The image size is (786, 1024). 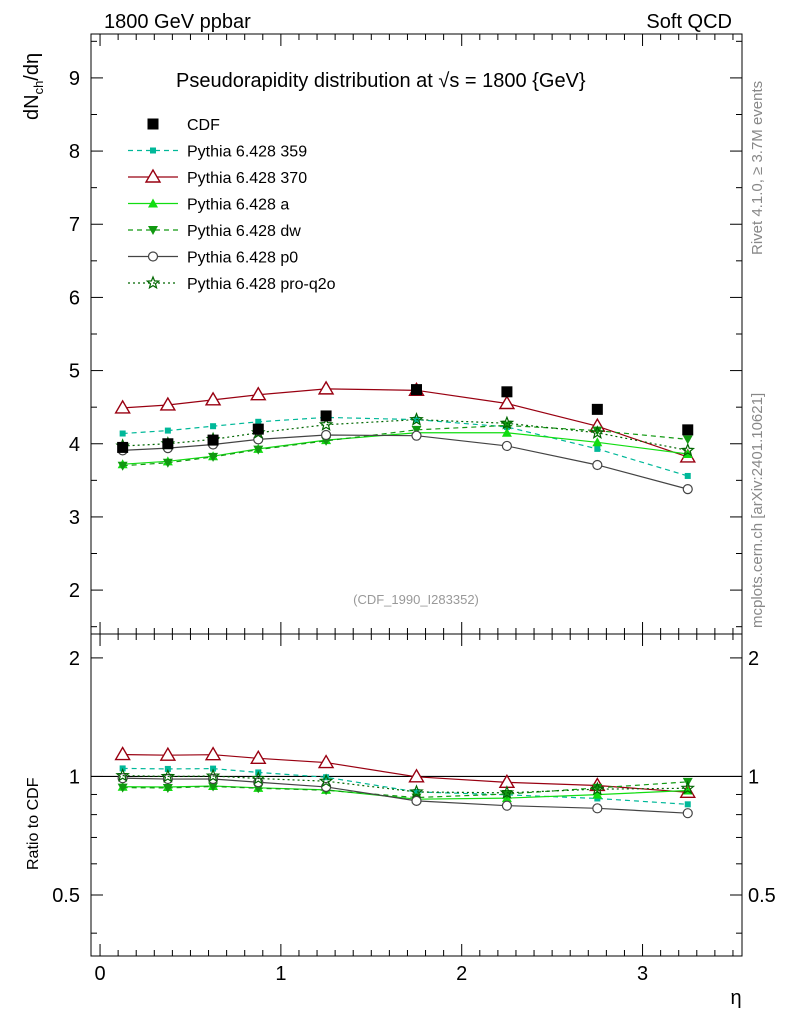 What do you see at coordinates (261, 284) in the screenshot?
I see `legend-label: Pythia 6.428 pro-q2o` at bounding box center [261, 284].